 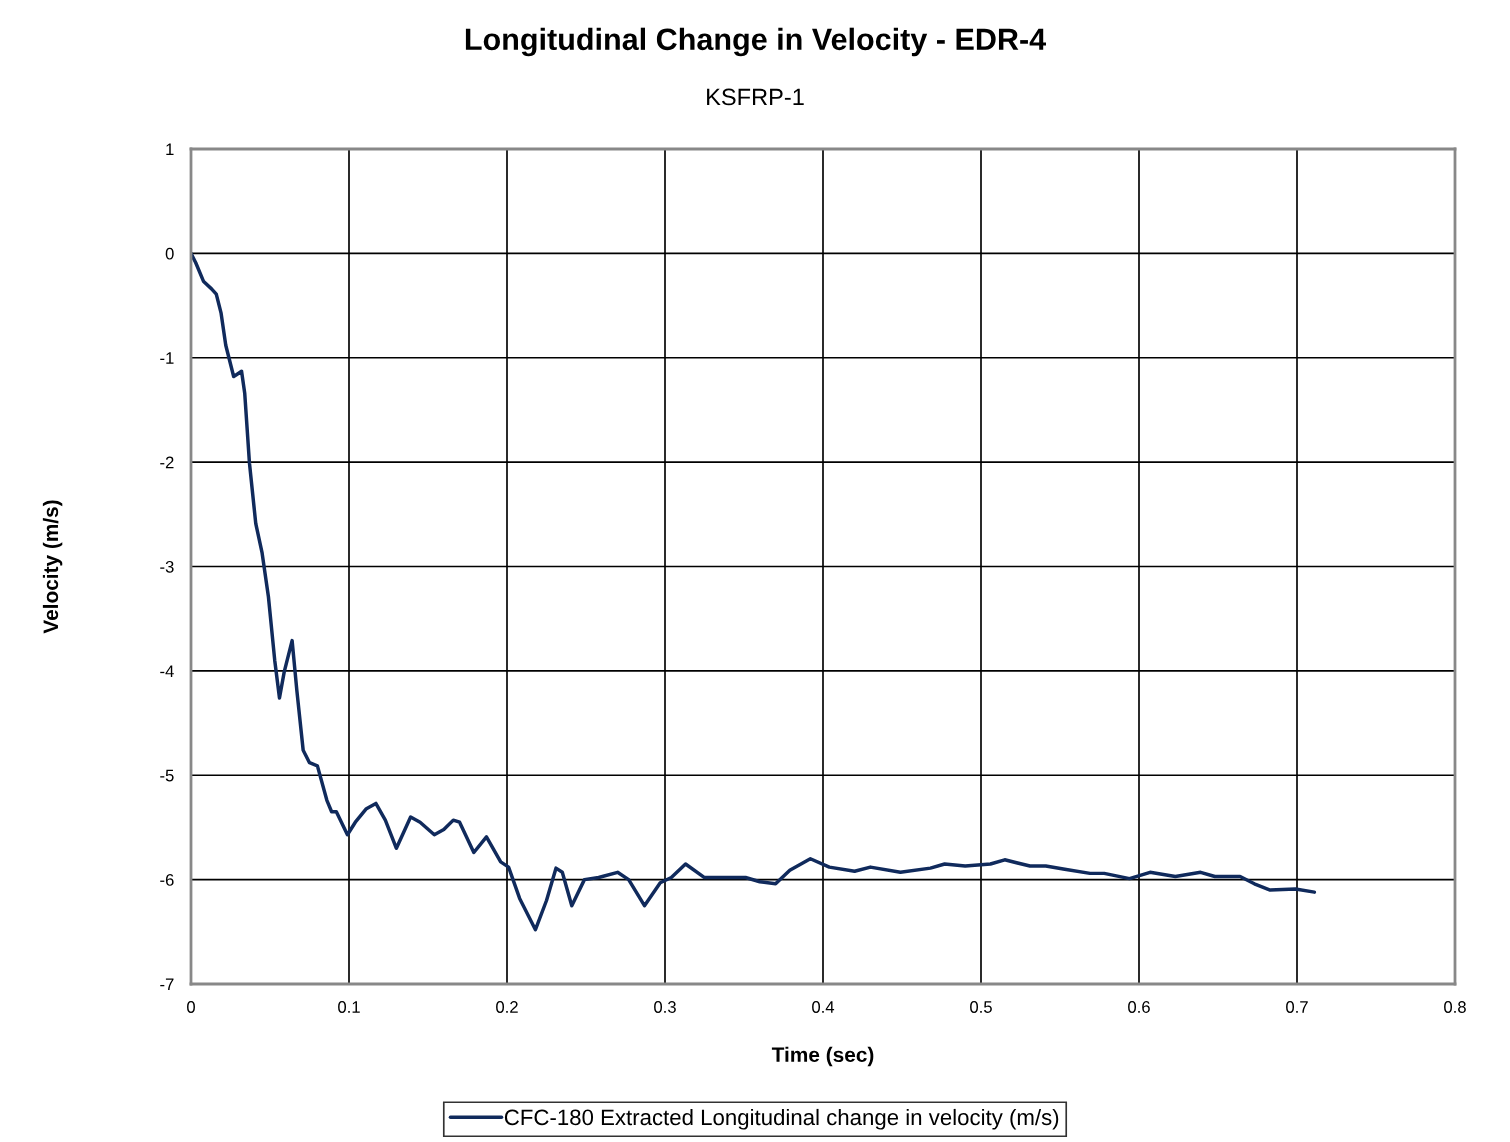 I want to click on y-tick-label: -4, so click(x=167, y=671).